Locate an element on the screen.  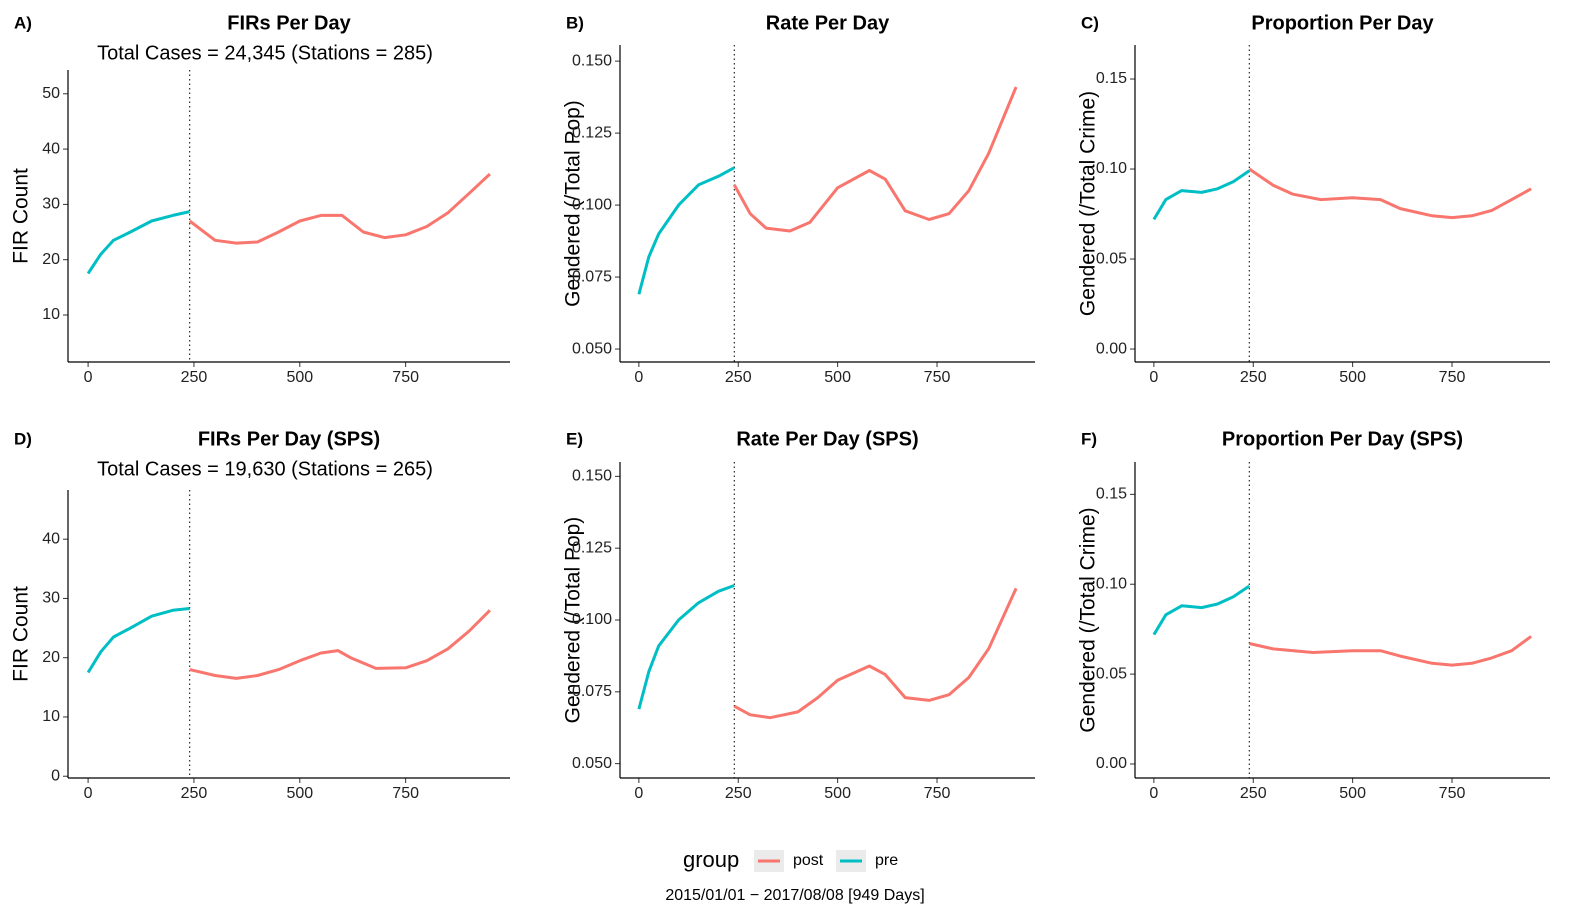
y-tick-label: 50 is located at coordinates (51, 93).